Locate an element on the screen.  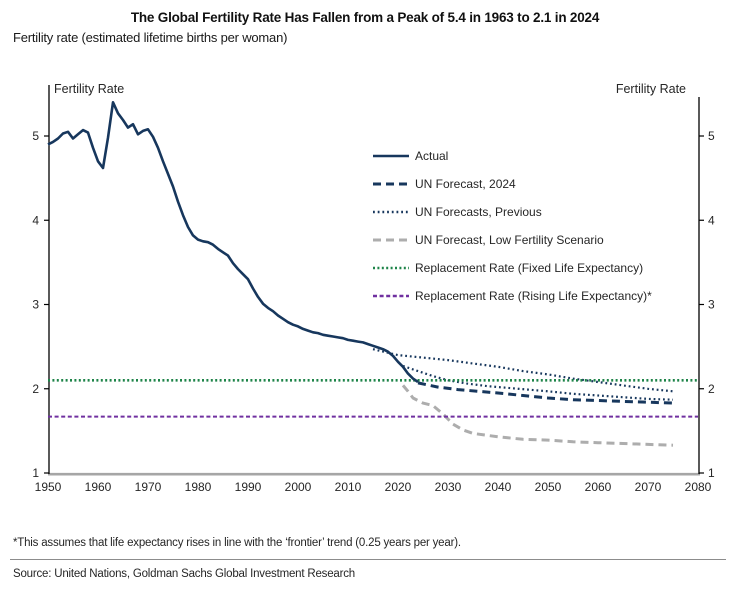
y-axis-label-left: Fertility Rate is located at coordinates (89, 89).